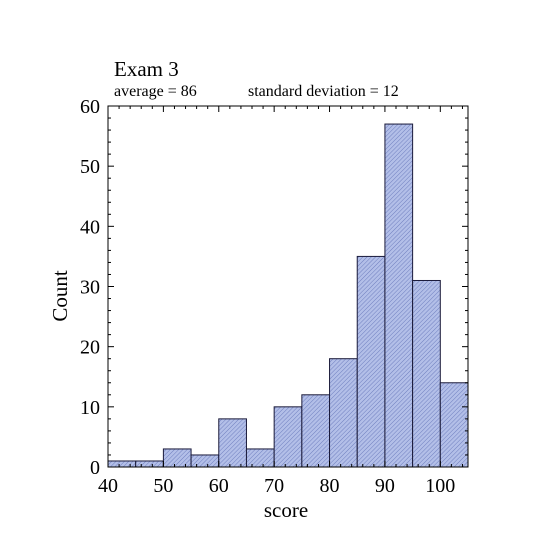  I want to click on x-tick-label: 50, so click(163, 486).